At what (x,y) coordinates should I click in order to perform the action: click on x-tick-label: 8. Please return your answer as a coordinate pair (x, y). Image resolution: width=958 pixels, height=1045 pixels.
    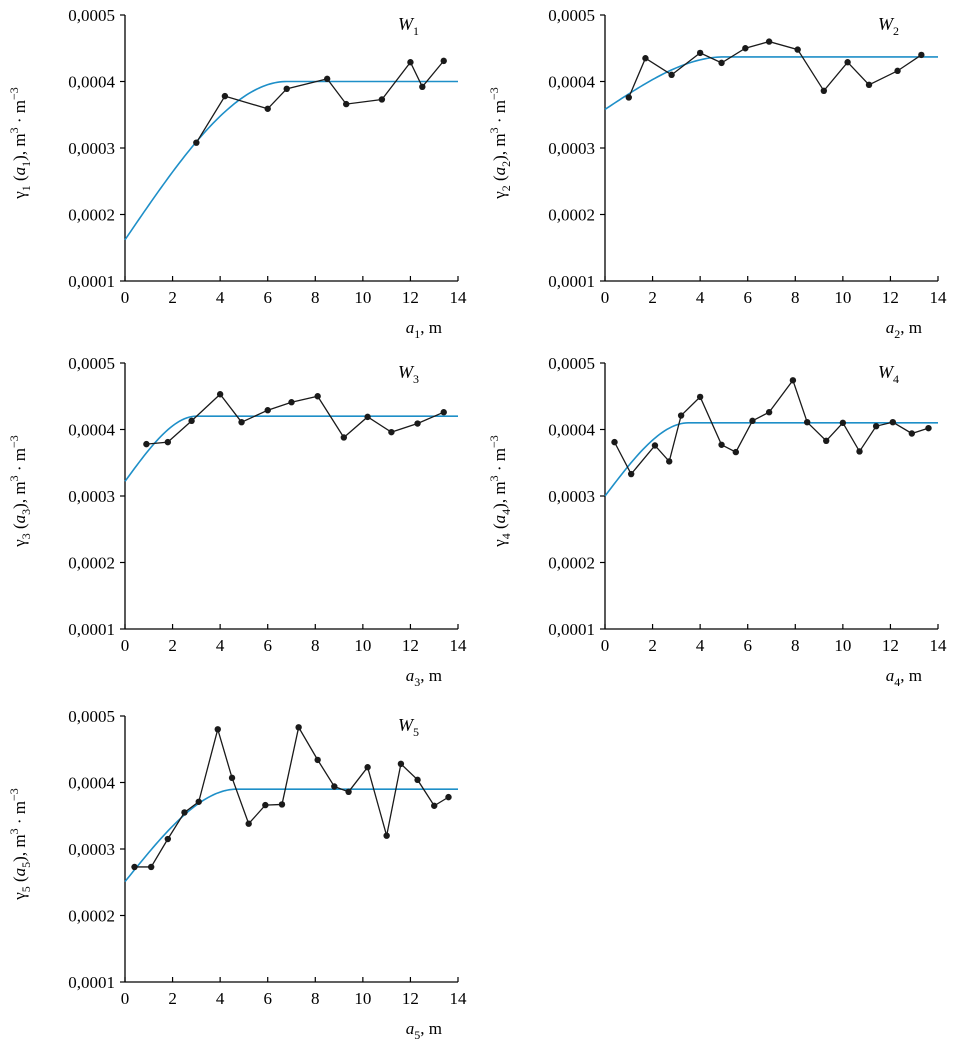
    Looking at the image, I should click on (315, 297).